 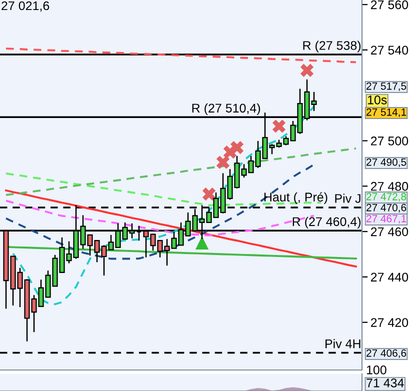 I want to click on ref-line-label: R (27 460,4), so click(x=326, y=222).